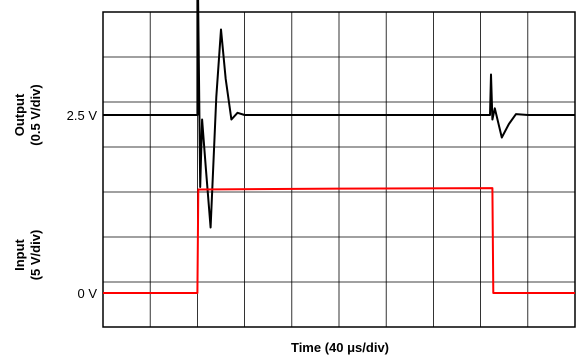  I want to click on input-reference-label: 0 V, so click(87, 293).